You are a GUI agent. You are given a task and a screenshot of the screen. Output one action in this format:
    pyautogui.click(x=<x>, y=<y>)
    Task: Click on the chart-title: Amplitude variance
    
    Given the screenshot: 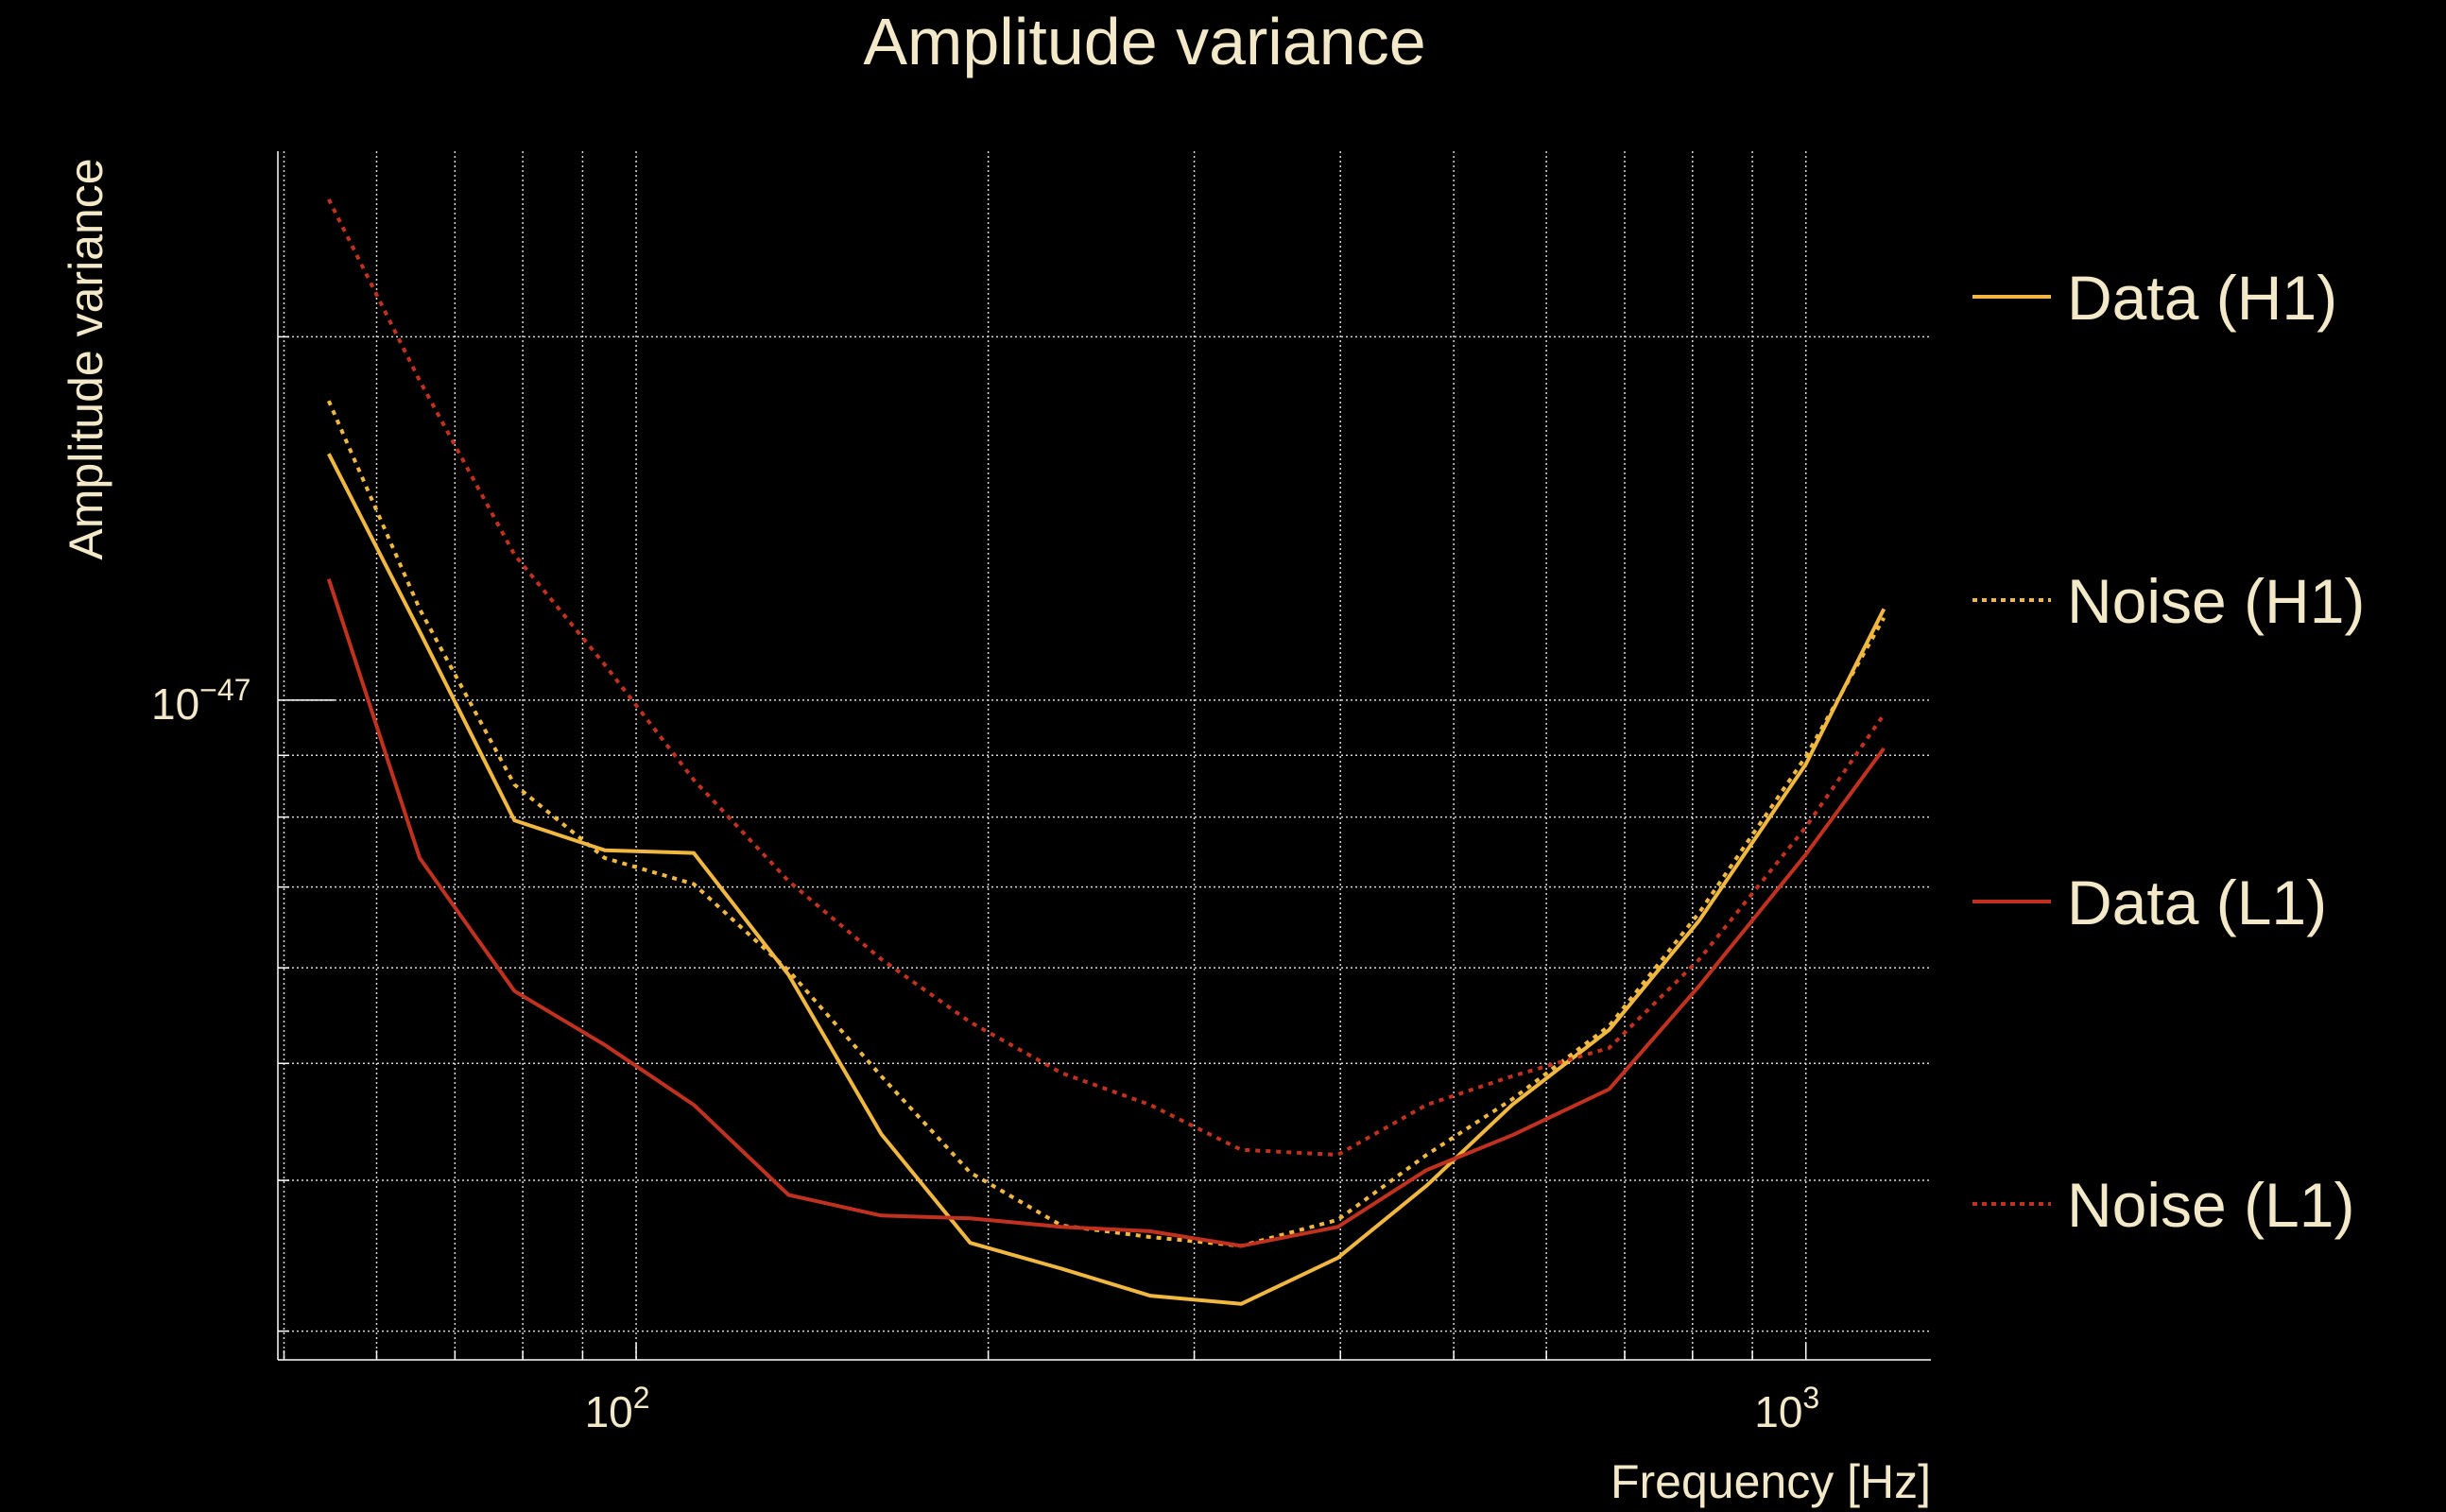 What is the action you would take?
    pyautogui.click(x=1144, y=41)
    